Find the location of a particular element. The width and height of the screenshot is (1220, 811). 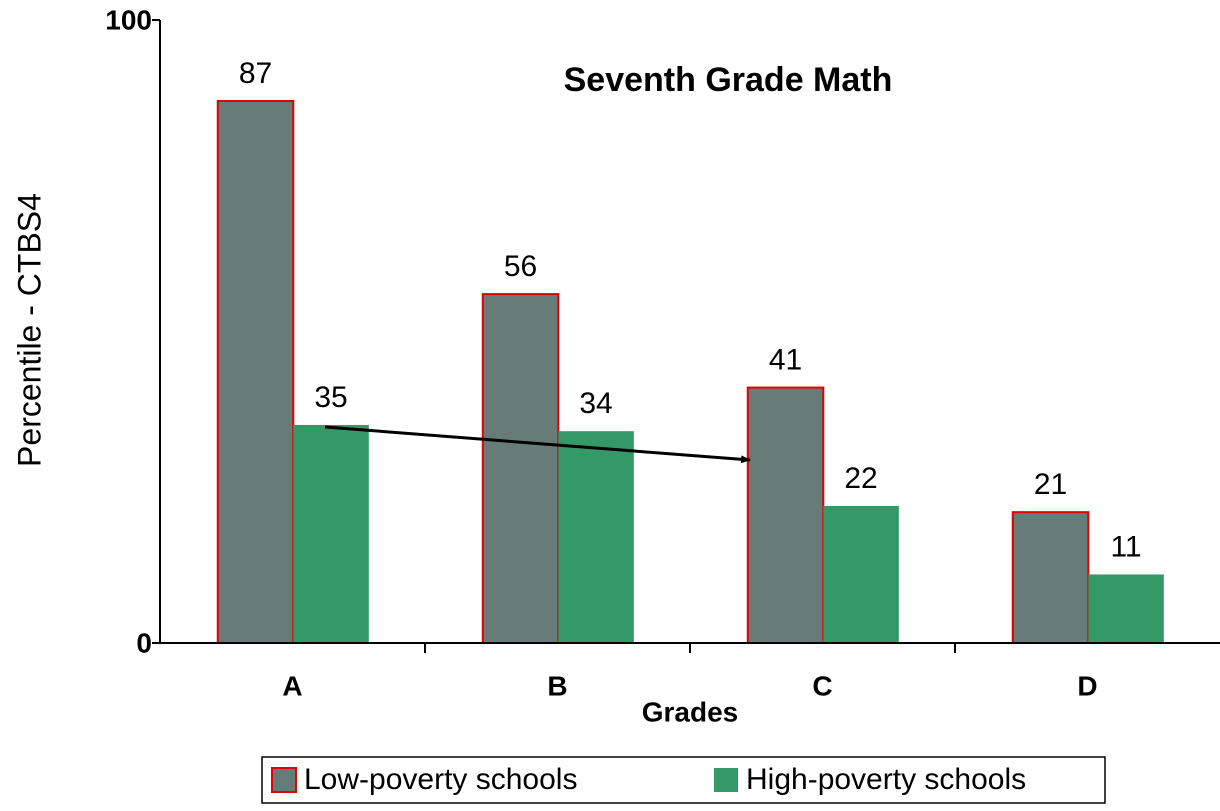

value-label: 34 is located at coordinates (595, 403).